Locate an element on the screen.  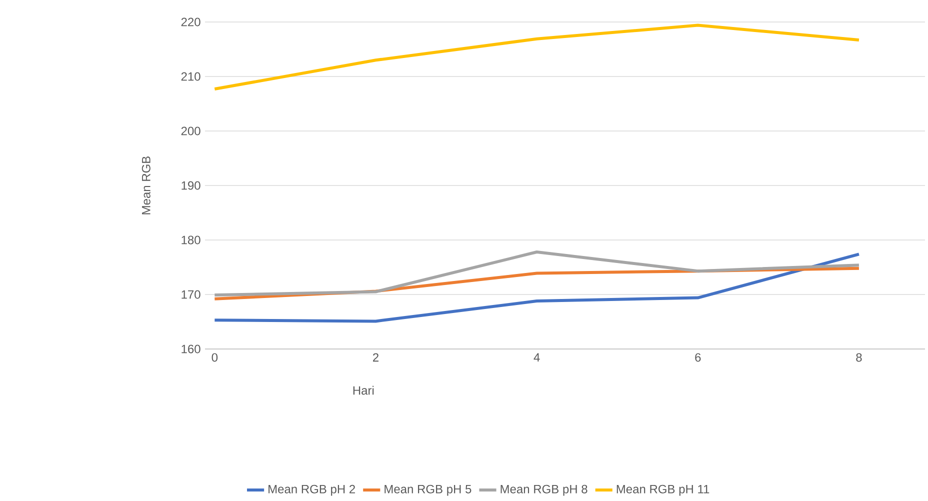
x-axis-title: Hari is located at coordinates (363, 390).